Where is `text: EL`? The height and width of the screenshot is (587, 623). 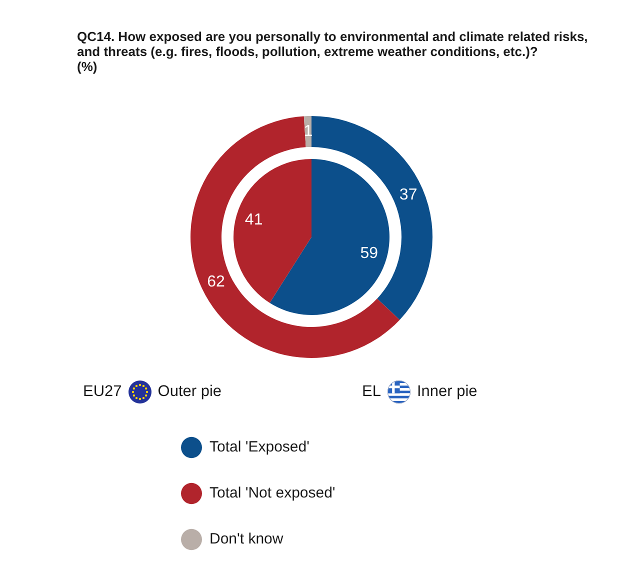 text: EL is located at coordinates (371, 392).